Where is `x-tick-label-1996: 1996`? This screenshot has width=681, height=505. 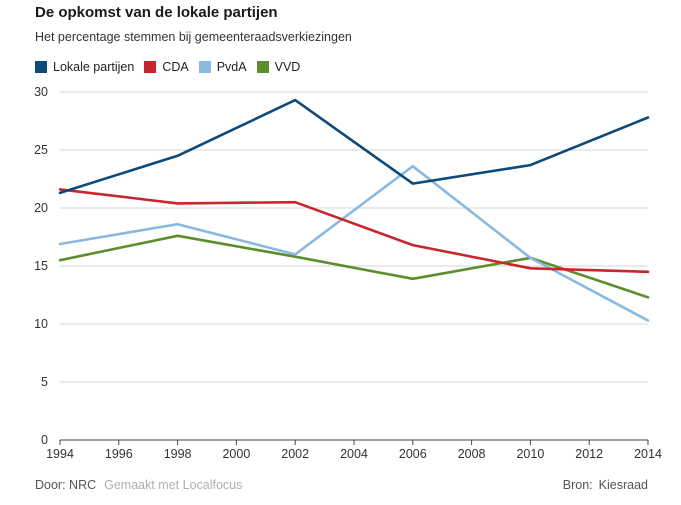 x-tick-label-1996: 1996 is located at coordinates (119, 454).